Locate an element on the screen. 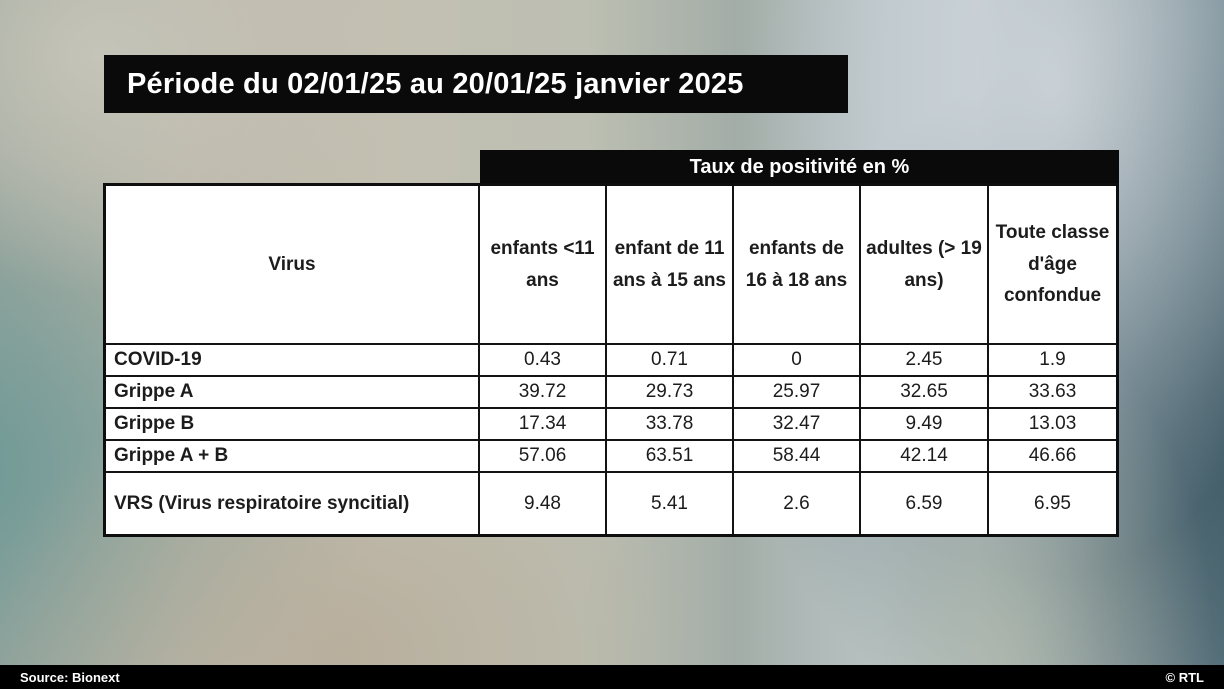 Image resolution: width=1224 pixels, height=689 pixels. table-cell: 63.51 is located at coordinates (670, 457).